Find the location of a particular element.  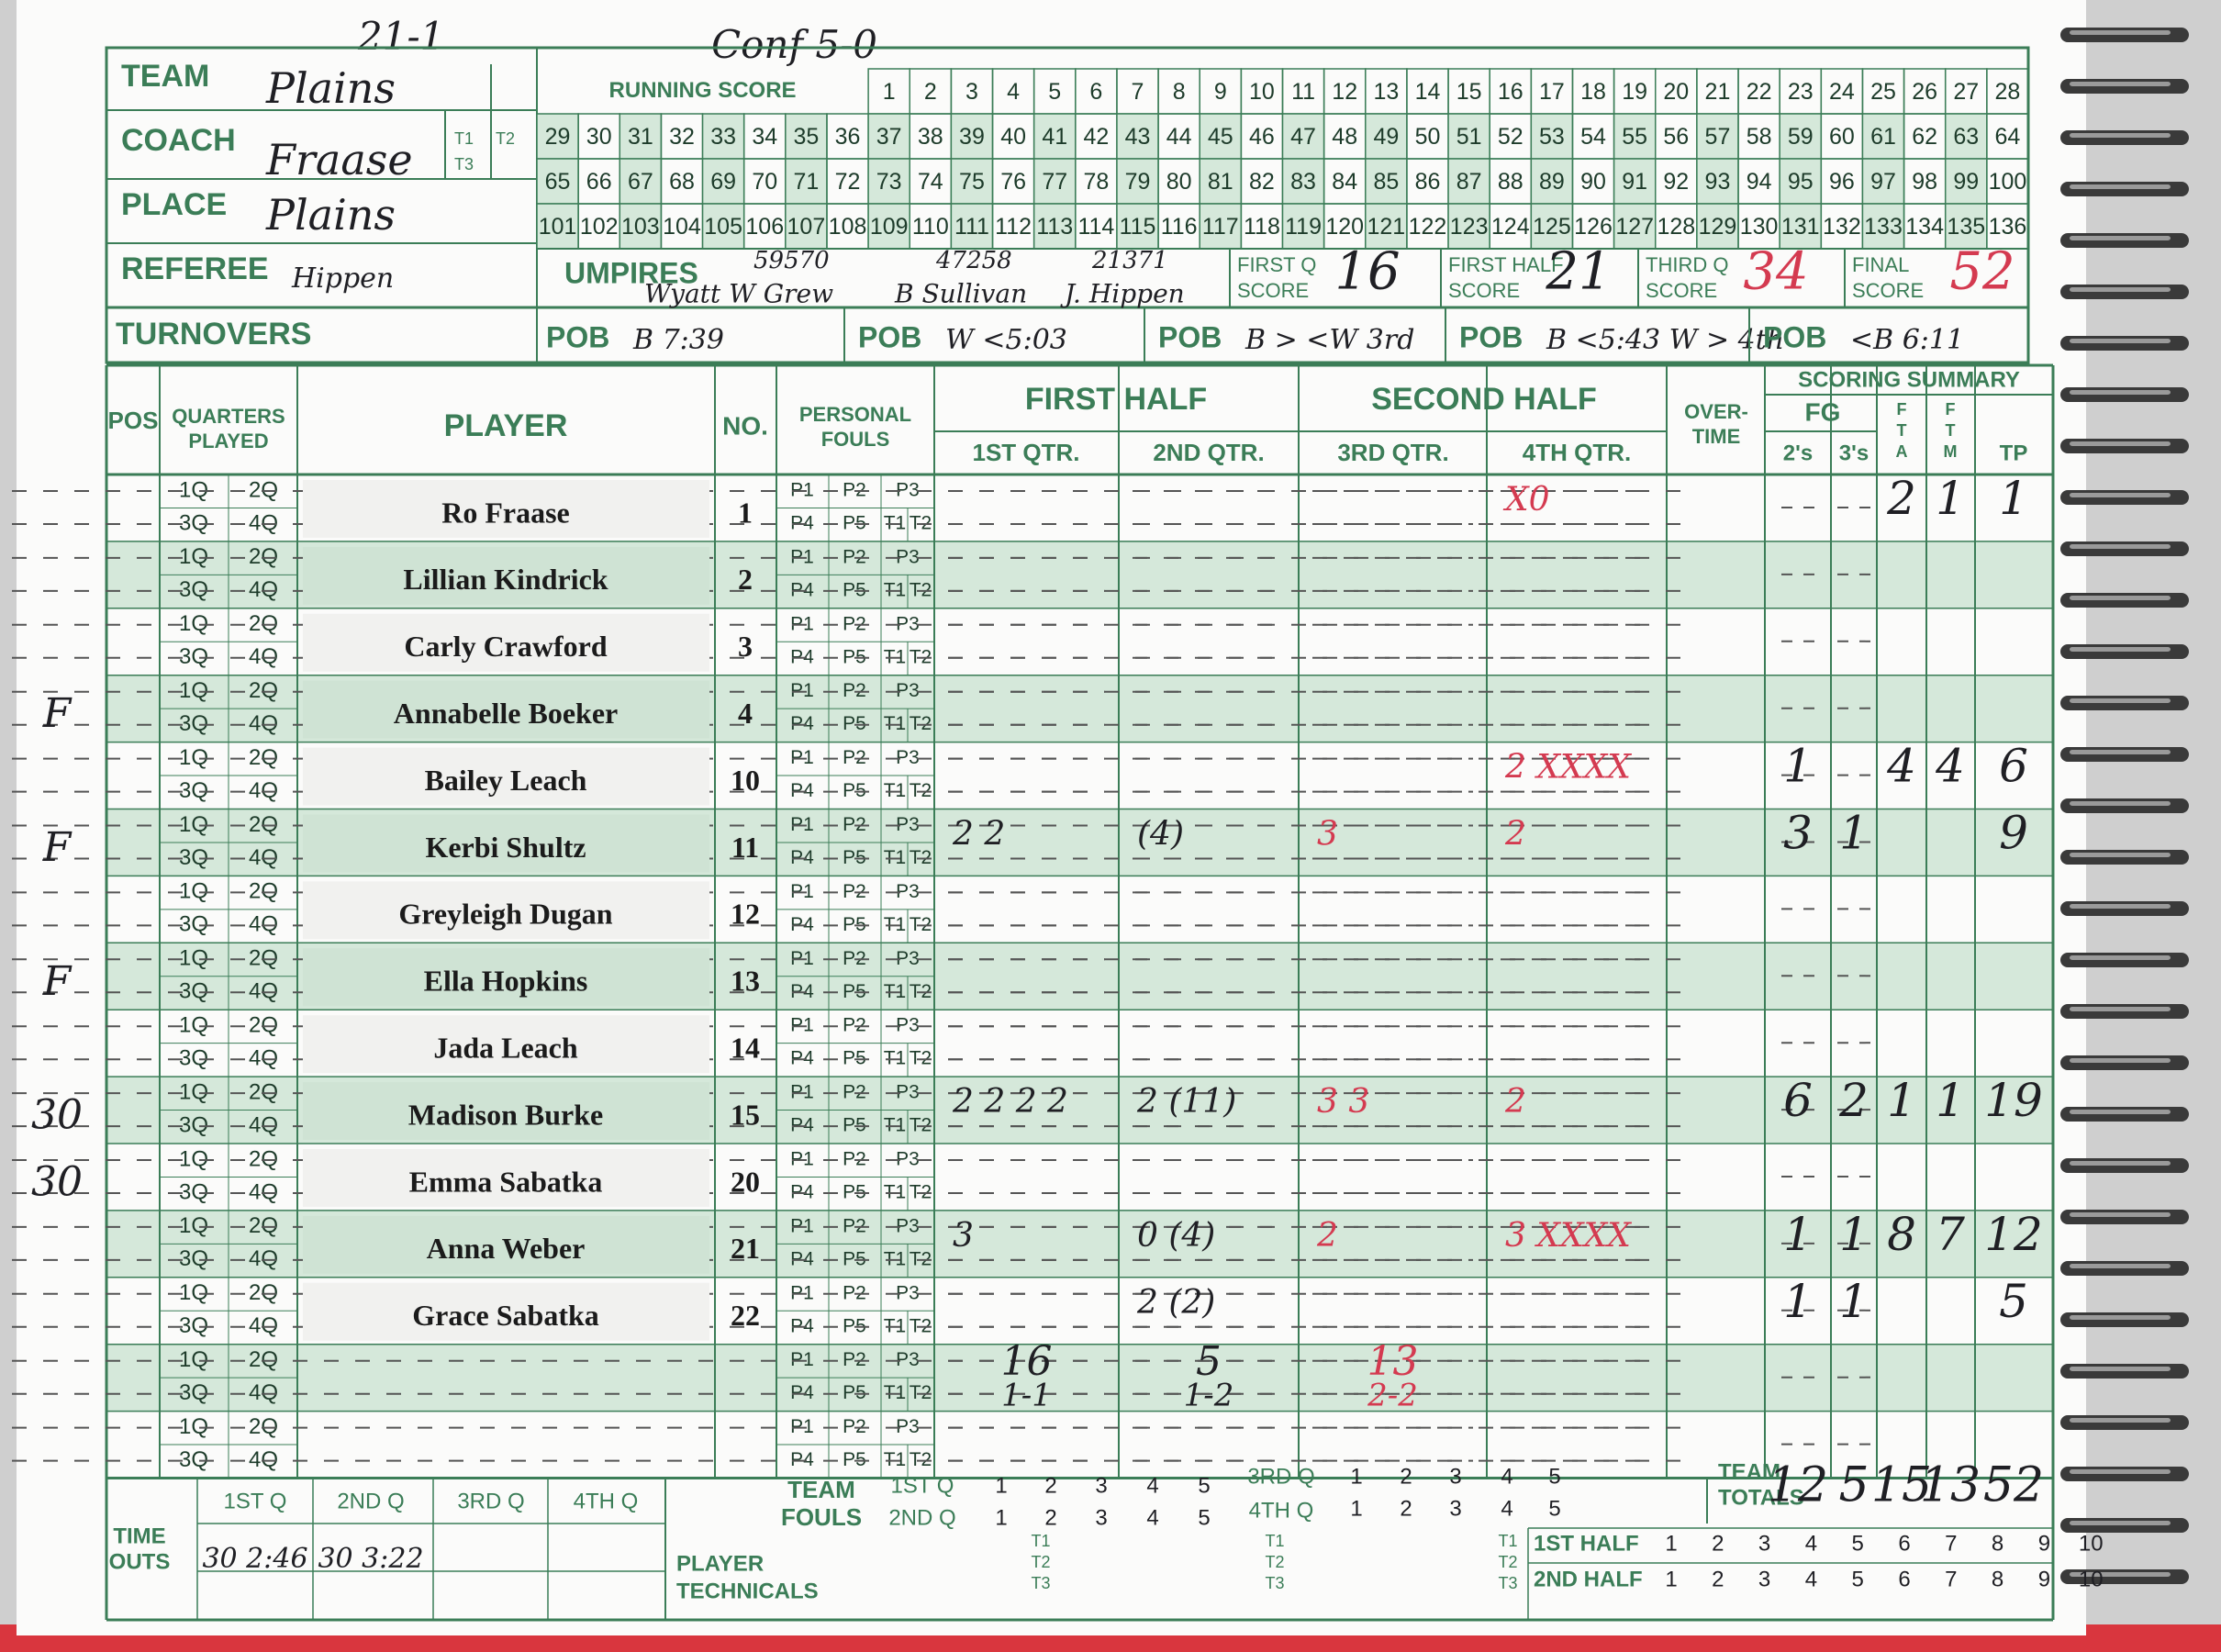

label: POS is located at coordinates (133, 421).